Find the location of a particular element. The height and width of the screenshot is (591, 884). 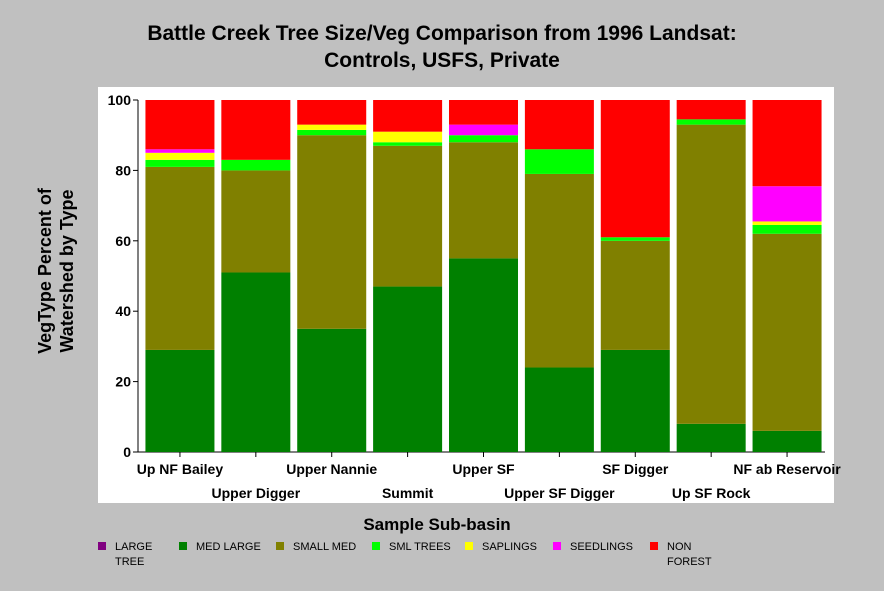

x-axis-title: Sample Sub-basin is located at coordinates (436, 524).